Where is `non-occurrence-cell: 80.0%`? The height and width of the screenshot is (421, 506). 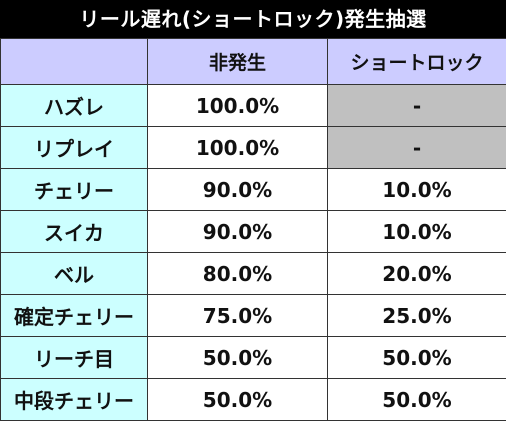
non-occurrence-cell: 80.0% is located at coordinates (238, 274).